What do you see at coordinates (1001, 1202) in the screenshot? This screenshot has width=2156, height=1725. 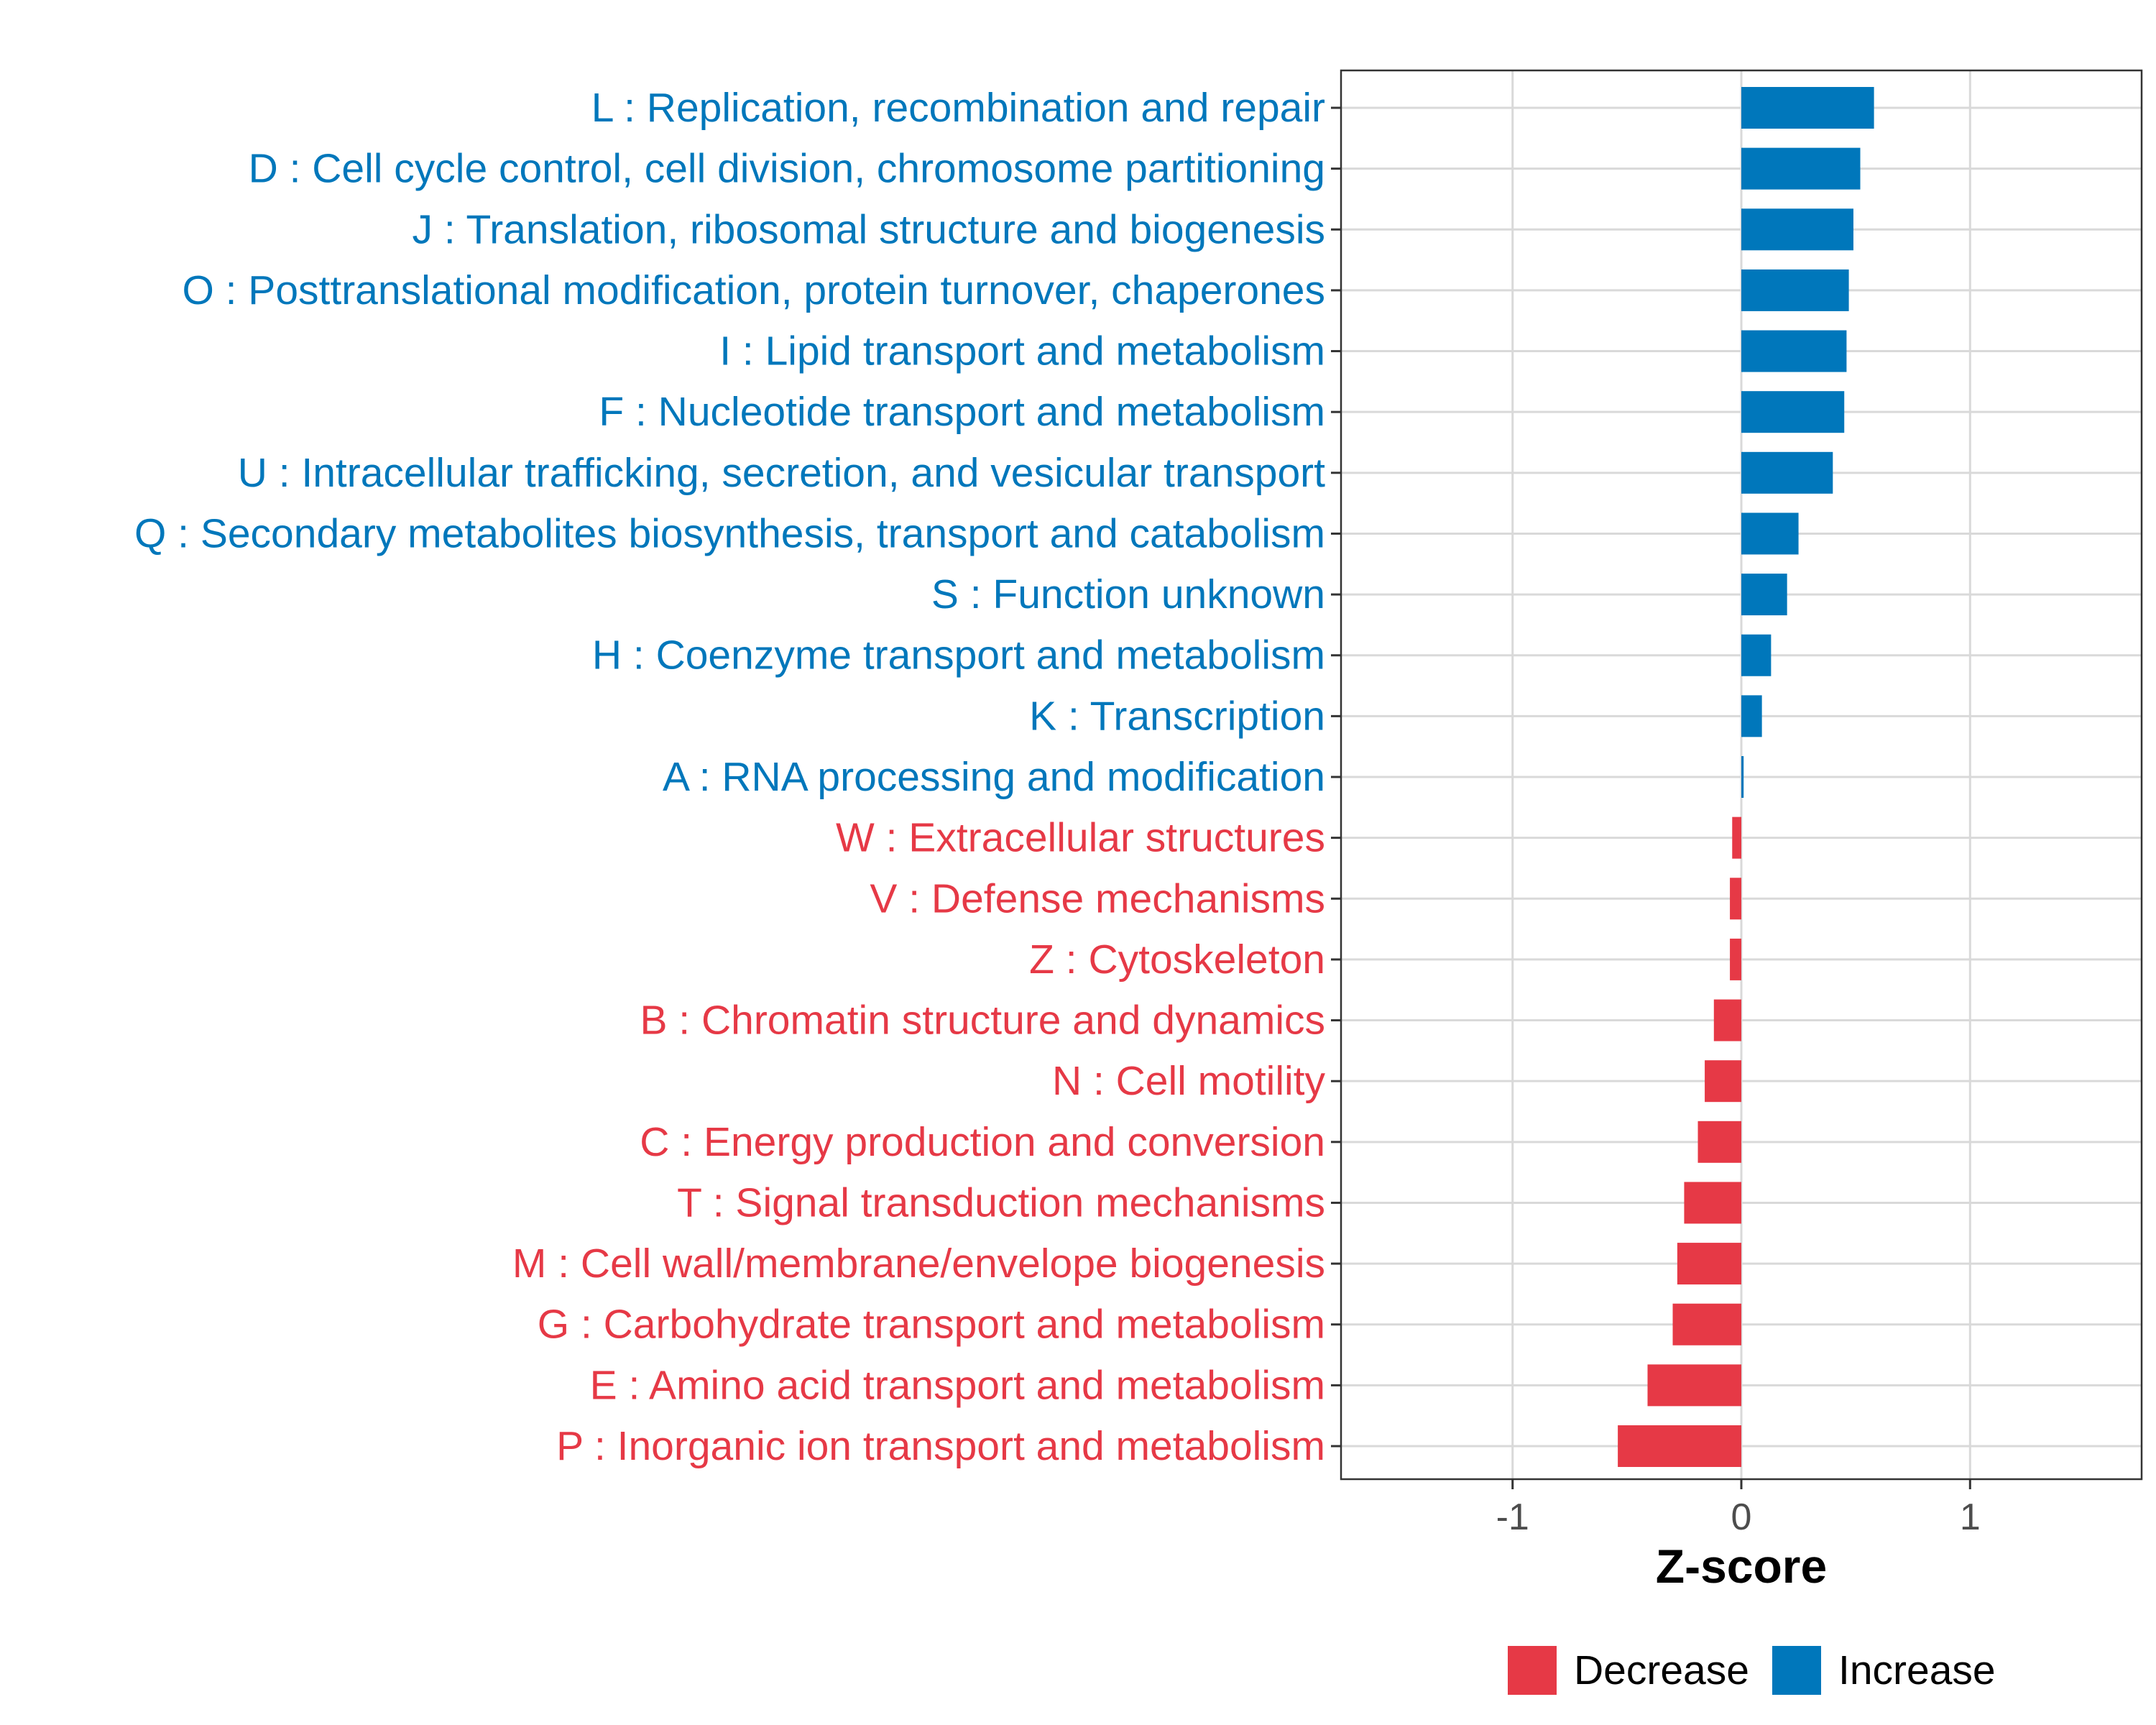 I see `category-label: T : Signal transduction mechanisms` at bounding box center [1001, 1202].